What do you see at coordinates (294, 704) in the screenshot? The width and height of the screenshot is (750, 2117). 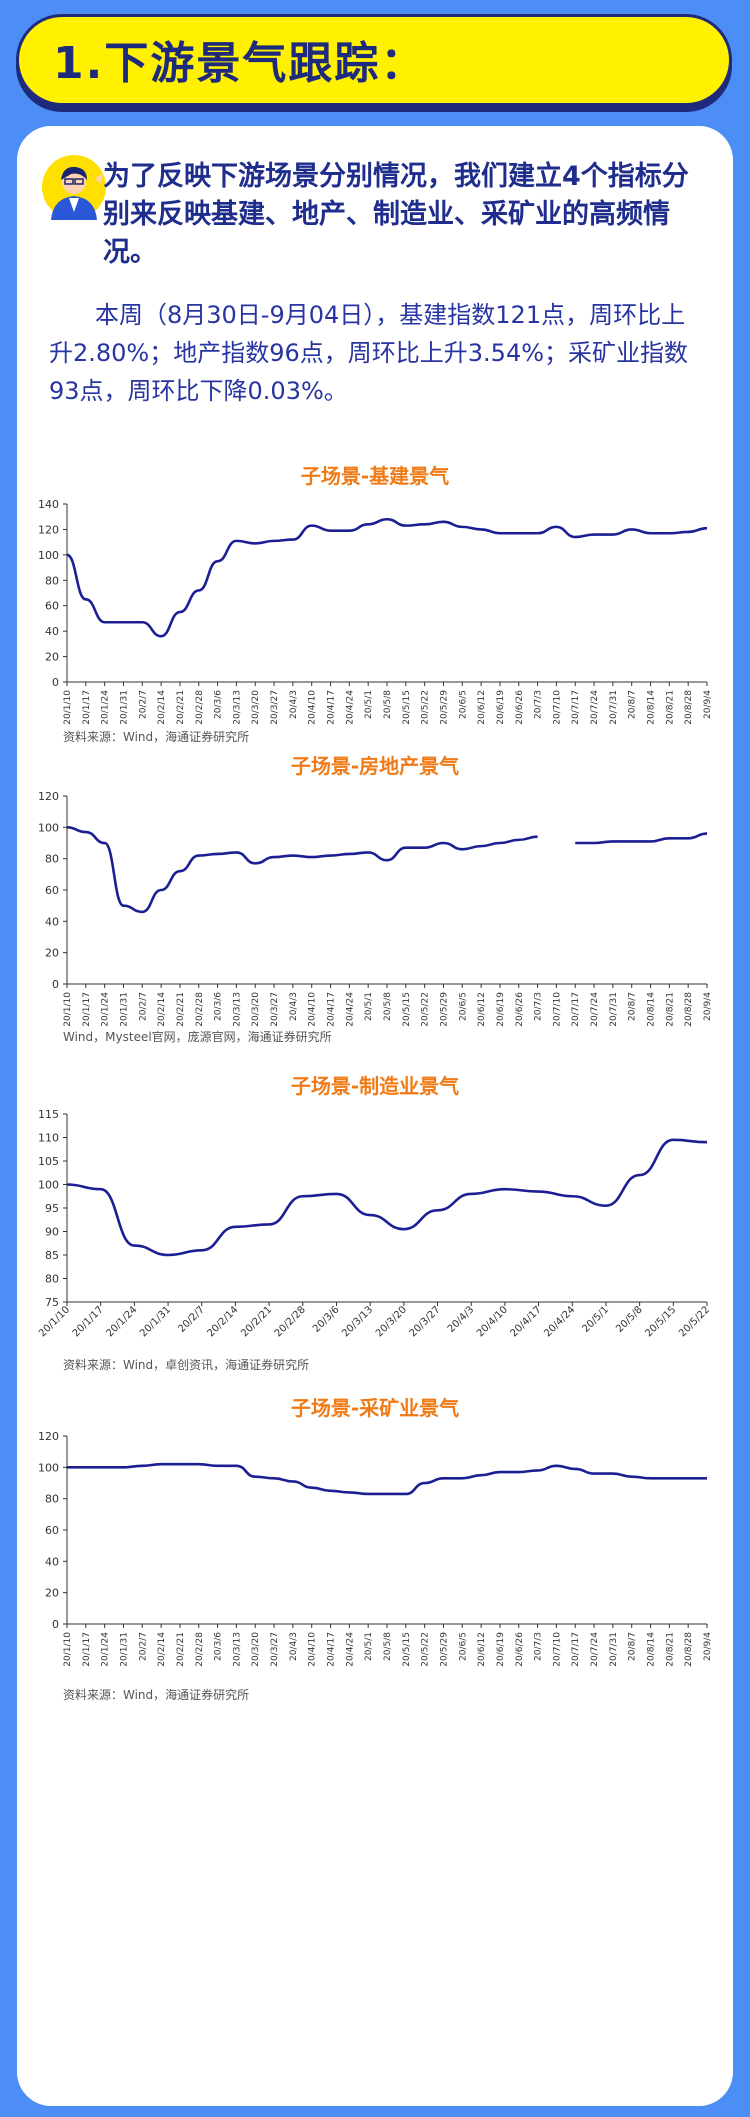 I see `x-tick-label: 20/4/3` at bounding box center [294, 704].